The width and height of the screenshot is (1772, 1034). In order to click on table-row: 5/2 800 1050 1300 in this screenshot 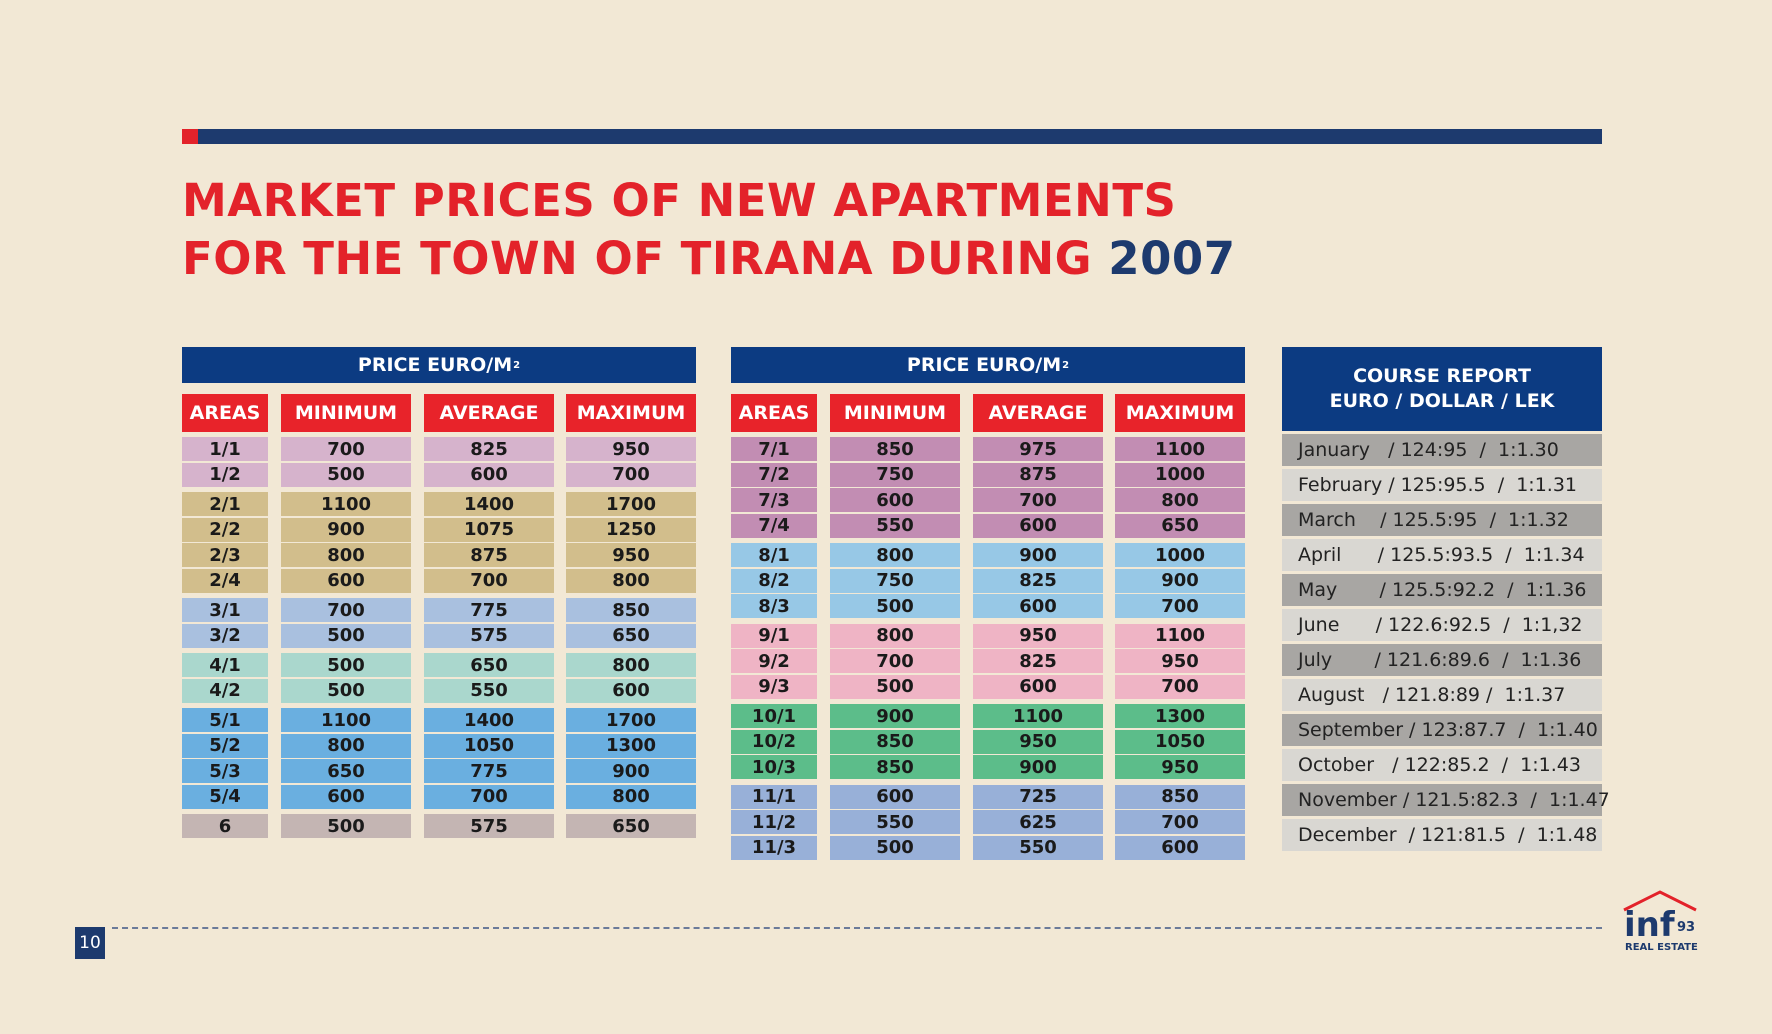, I will do `click(439, 746)`.